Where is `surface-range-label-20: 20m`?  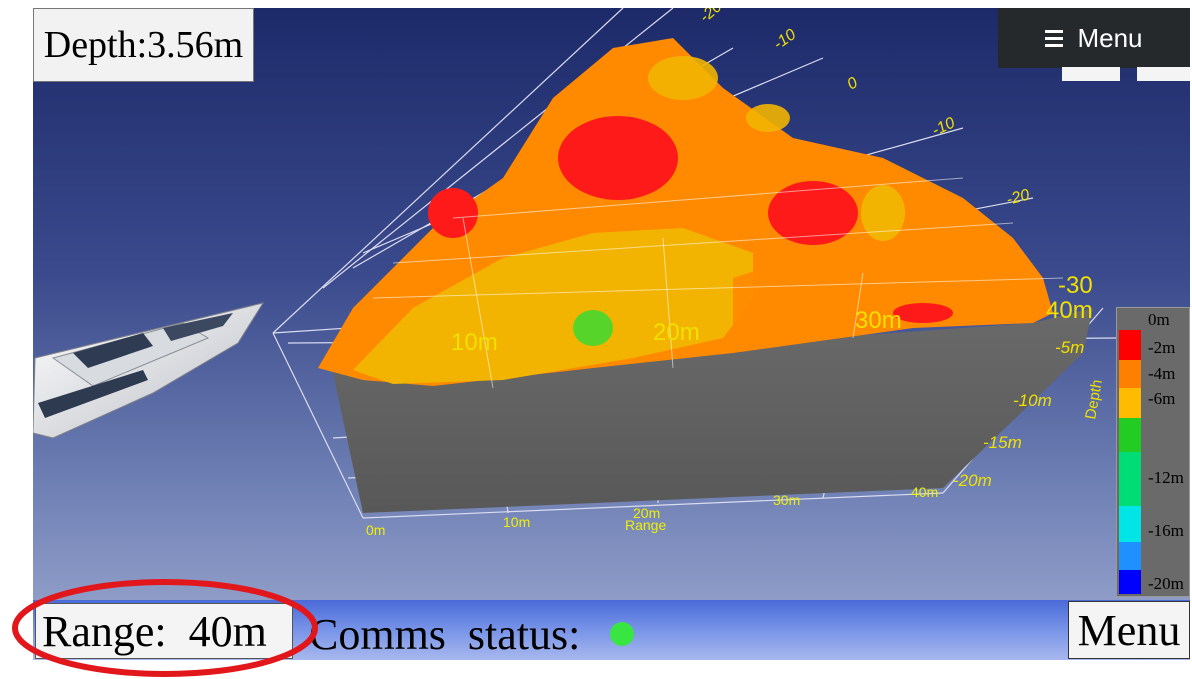 surface-range-label-20: 20m is located at coordinates (676, 332).